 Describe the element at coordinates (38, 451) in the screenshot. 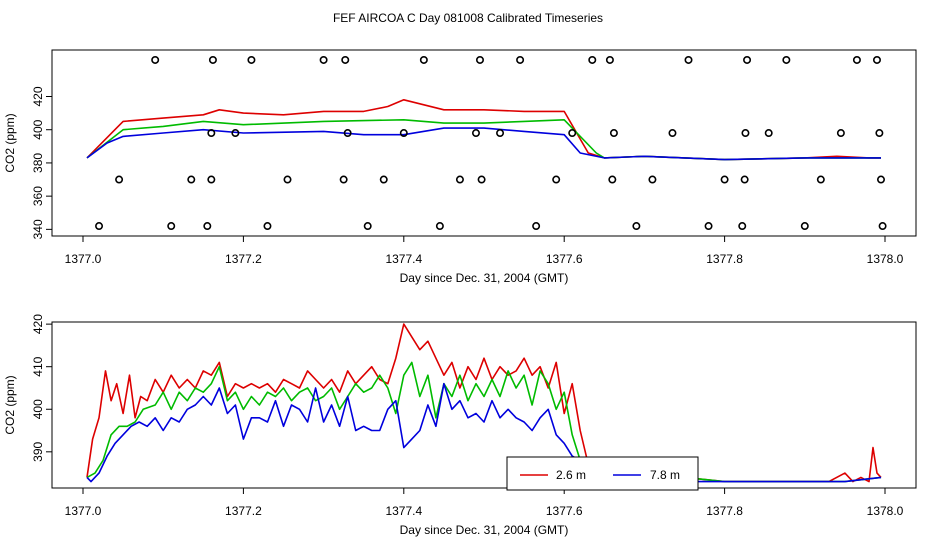

I see `y-tick-label: 390` at that location.